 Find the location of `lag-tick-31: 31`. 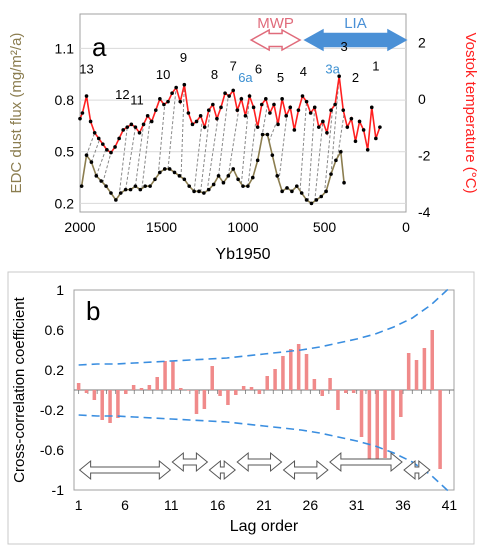

lag-tick-31: 31 is located at coordinates (357, 505).